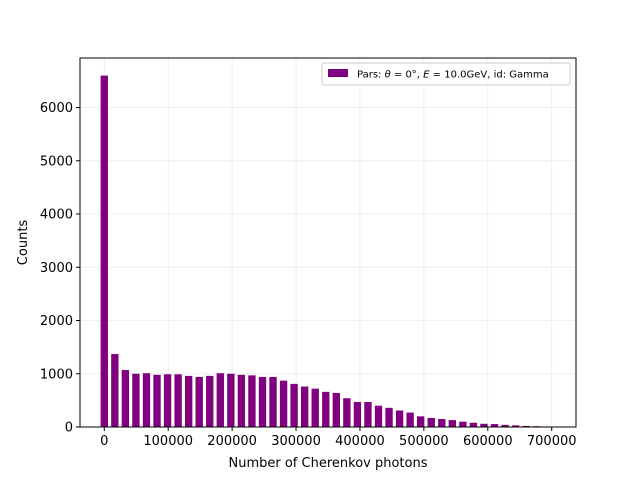 Image resolution: width=640 pixels, height=480 pixels. I want to click on y-axis-label: Counts, so click(23, 243).